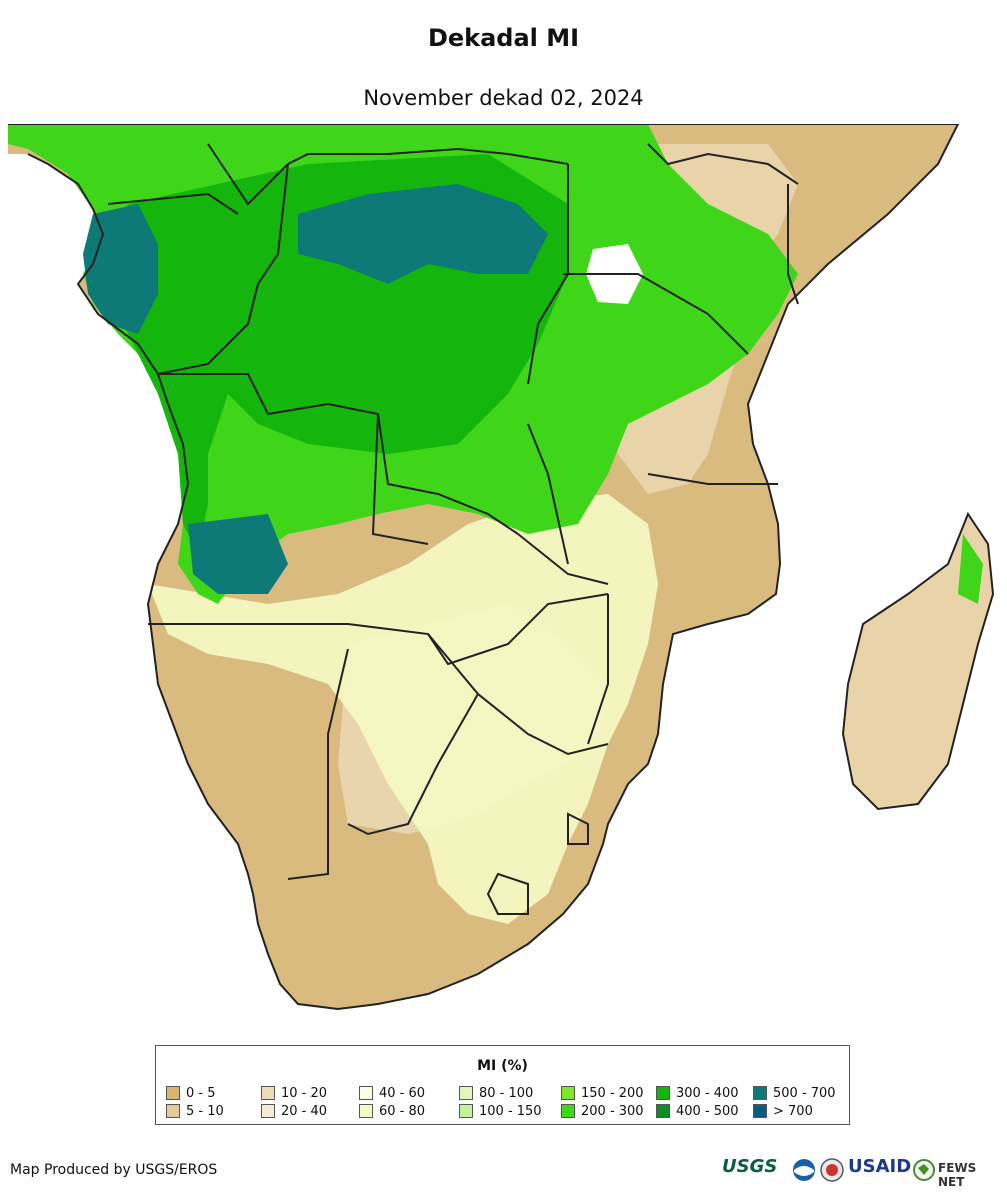 The image size is (1007, 1195). Describe the element at coordinates (707, 1093) in the screenshot. I see `legend-label: 300 - 400` at that location.